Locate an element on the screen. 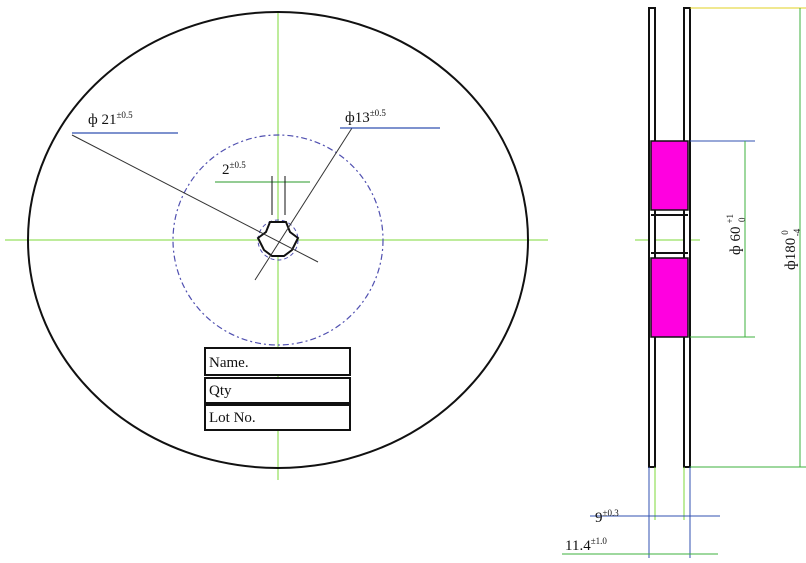  table-label: Qty is located at coordinates (220, 391).